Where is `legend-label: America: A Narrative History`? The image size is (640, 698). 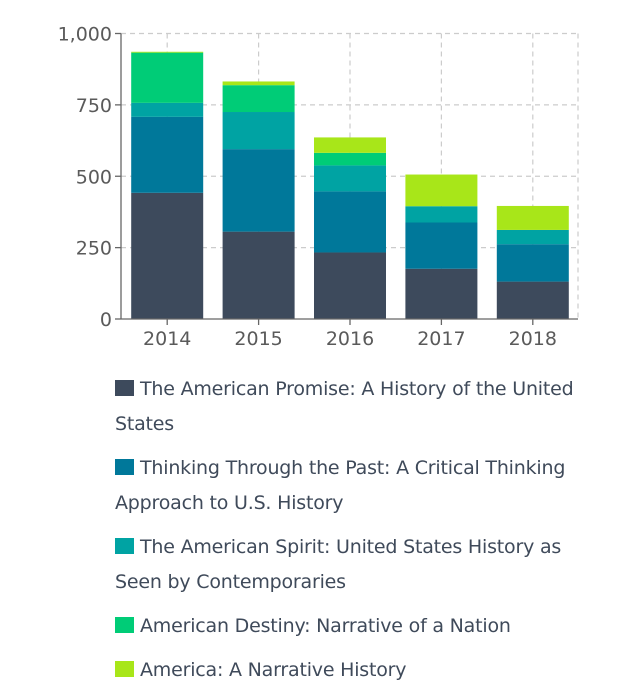
legend-label: America: A Narrative History is located at coordinates (273, 670).